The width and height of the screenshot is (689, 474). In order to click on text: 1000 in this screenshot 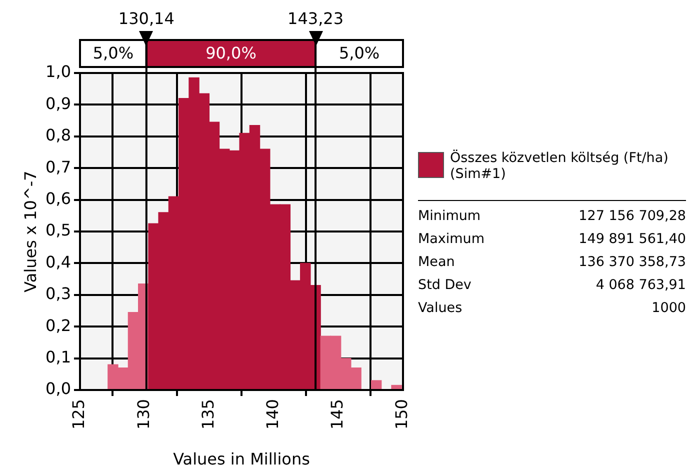, I will do `click(669, 308)`.